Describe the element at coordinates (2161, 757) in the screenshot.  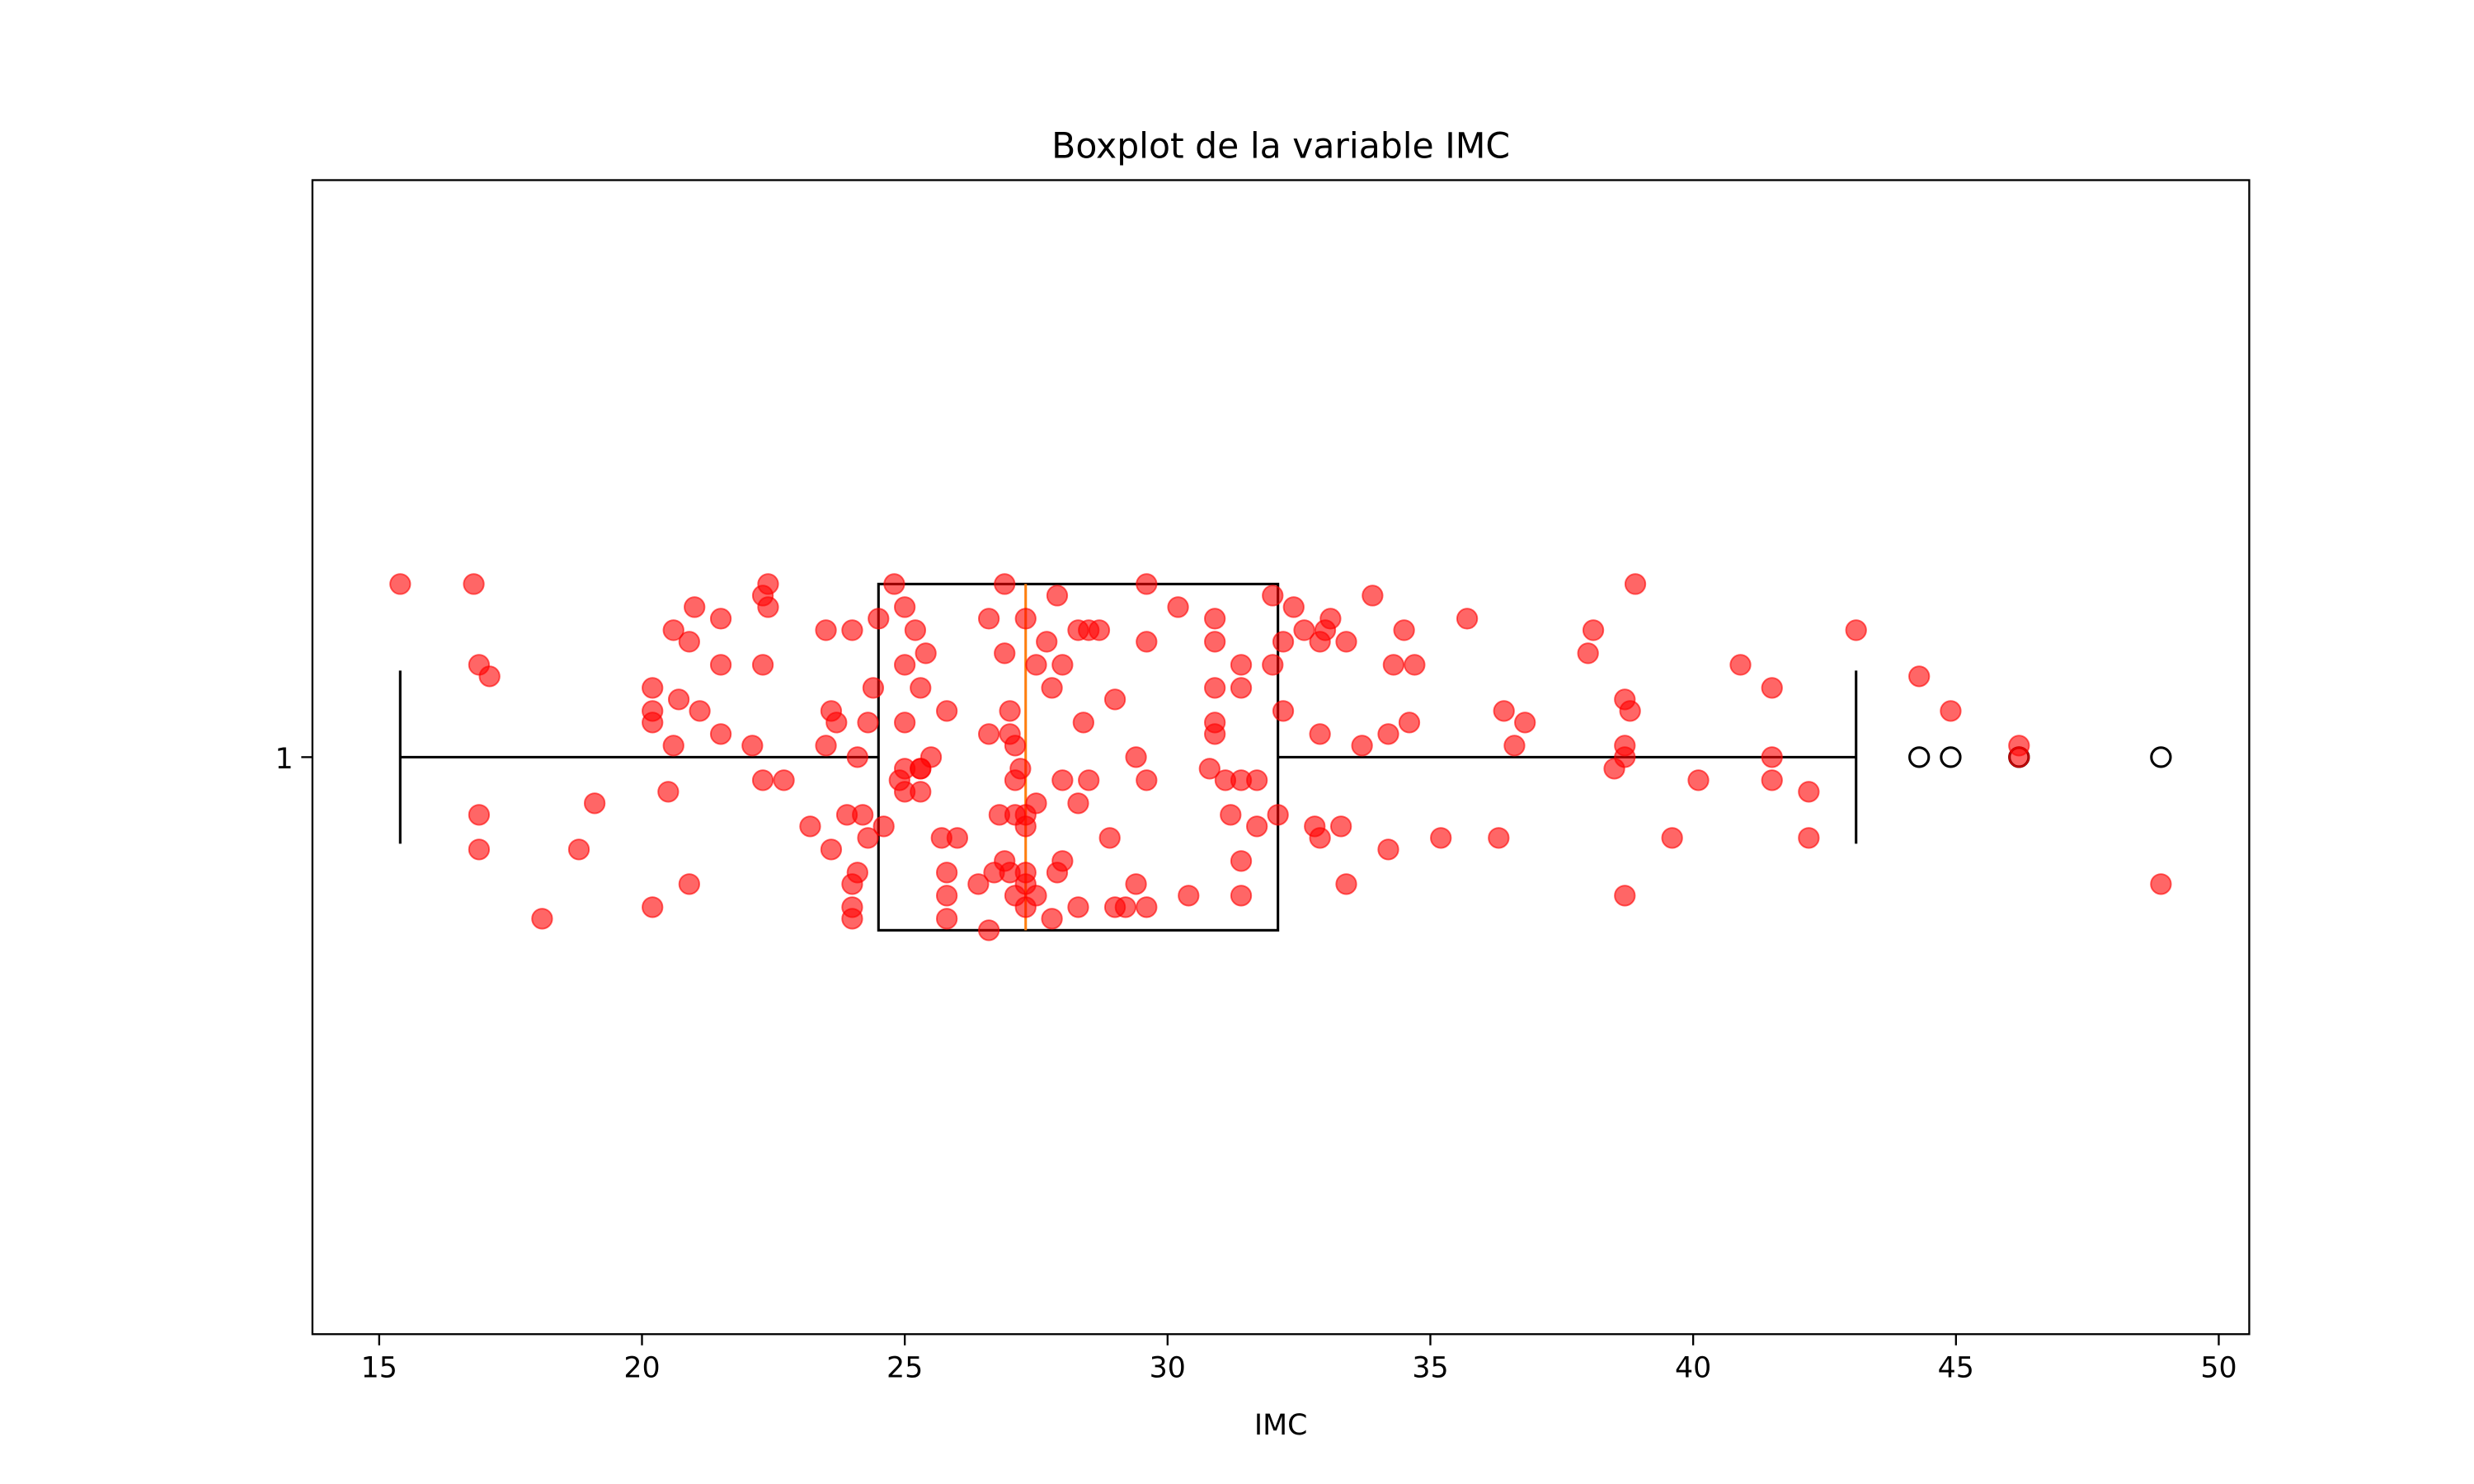
I see `outlier` at that location.